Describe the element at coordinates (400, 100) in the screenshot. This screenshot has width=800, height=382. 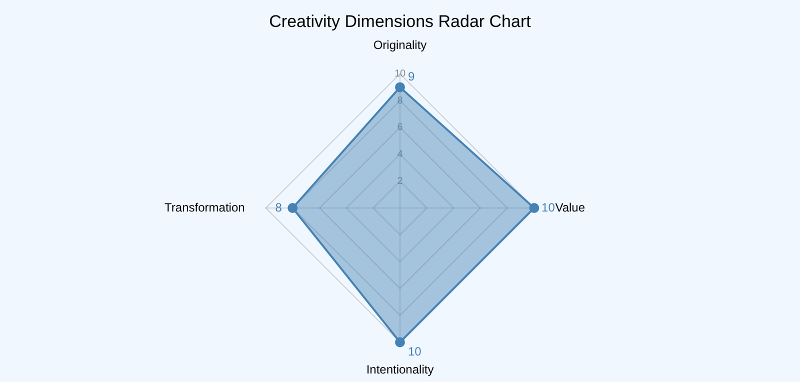
I see `y-tick-label: 8` at that location.